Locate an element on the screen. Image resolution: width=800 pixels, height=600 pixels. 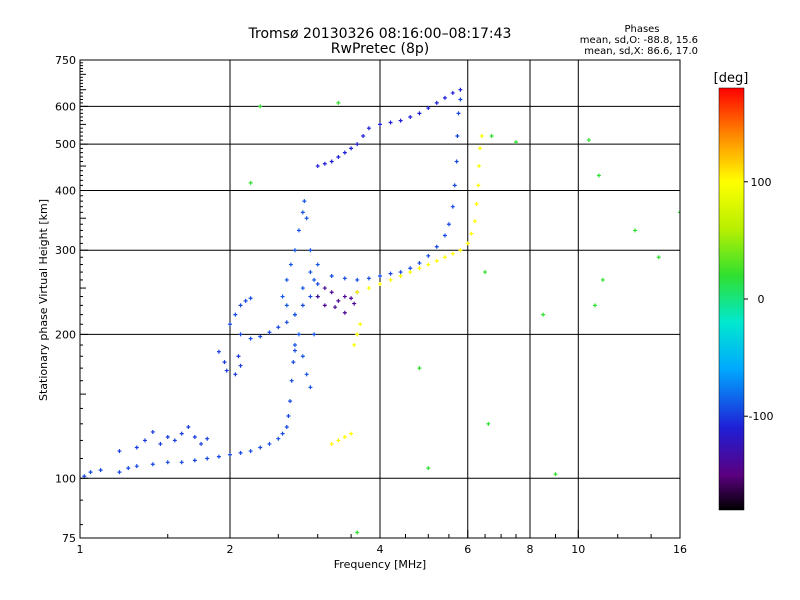
x-tick-label: 16 is located at coordinates (680, 549).